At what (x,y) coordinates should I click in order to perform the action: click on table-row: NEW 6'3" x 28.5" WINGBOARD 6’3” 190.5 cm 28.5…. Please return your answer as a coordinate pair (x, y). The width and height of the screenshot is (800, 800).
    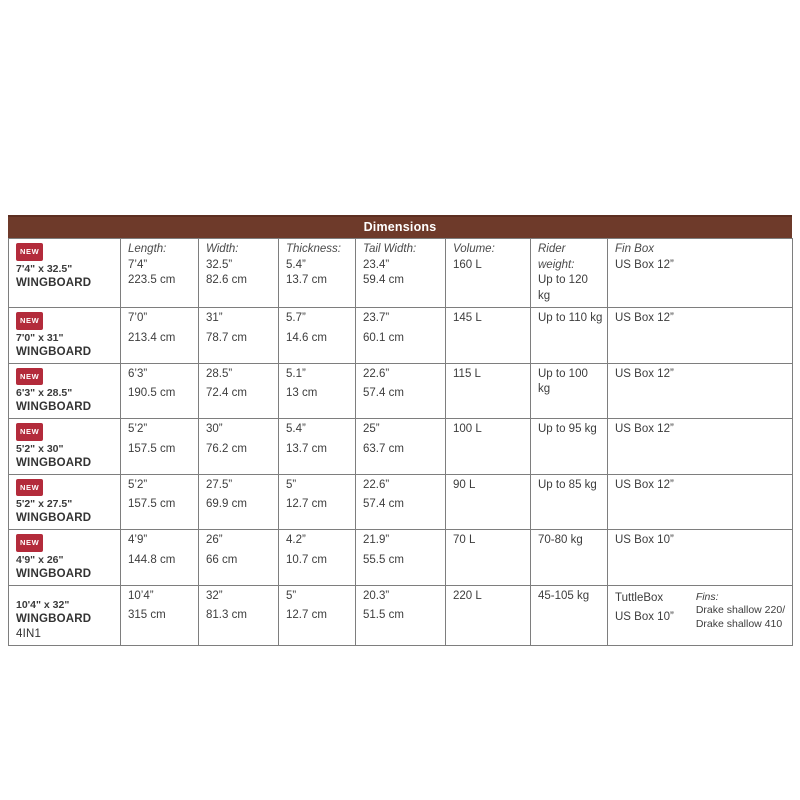
    Looking at the image, I should click on (400, 390).